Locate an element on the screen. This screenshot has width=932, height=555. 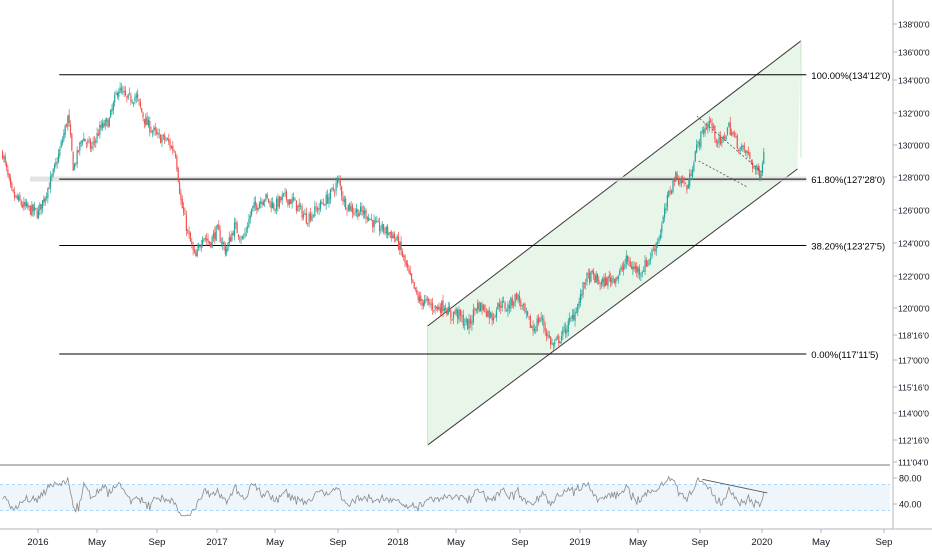
triangle-pattern is located at coordinates (729, 151).